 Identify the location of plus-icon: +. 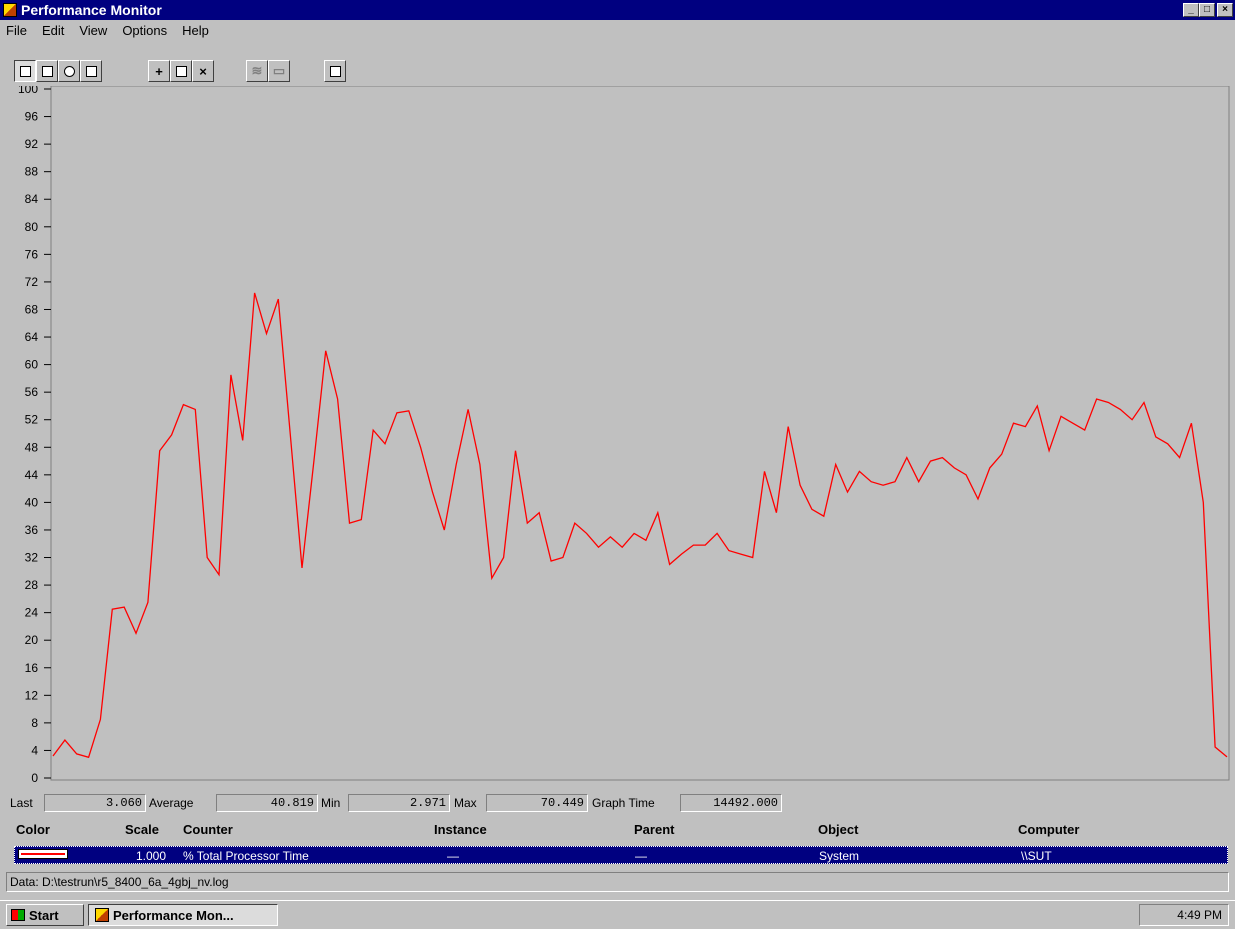
(159, 71).